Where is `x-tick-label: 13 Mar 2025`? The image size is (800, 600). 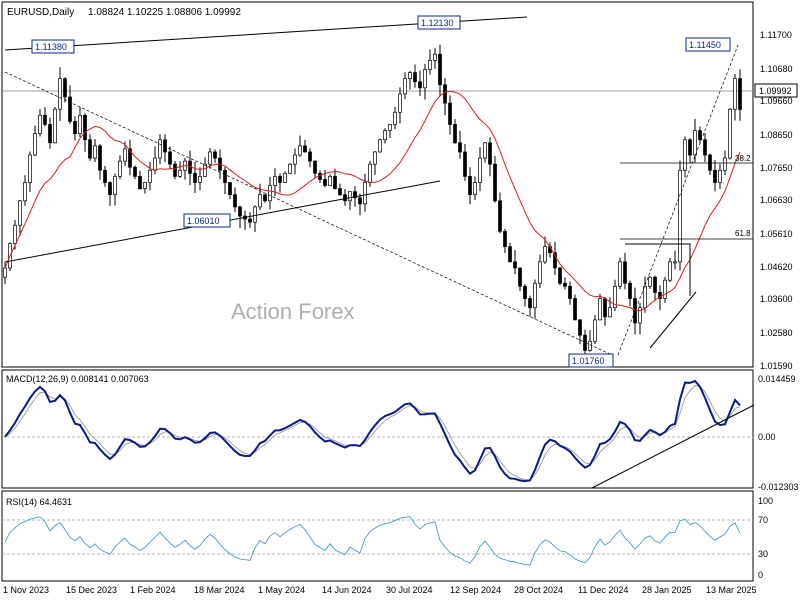 x-tick-label: 13 Mar 2025 is located at coordinates (731, 590).